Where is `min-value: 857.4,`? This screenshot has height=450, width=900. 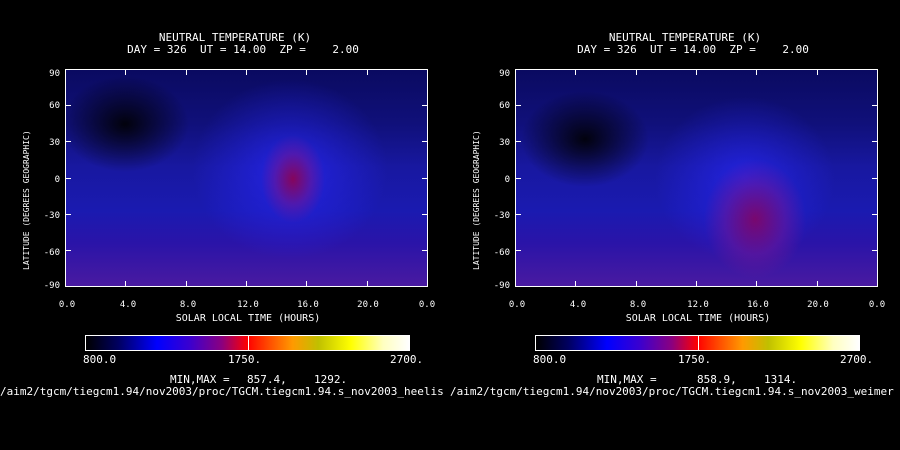 min-value: 857.4, is located at coordinates (267, 379).